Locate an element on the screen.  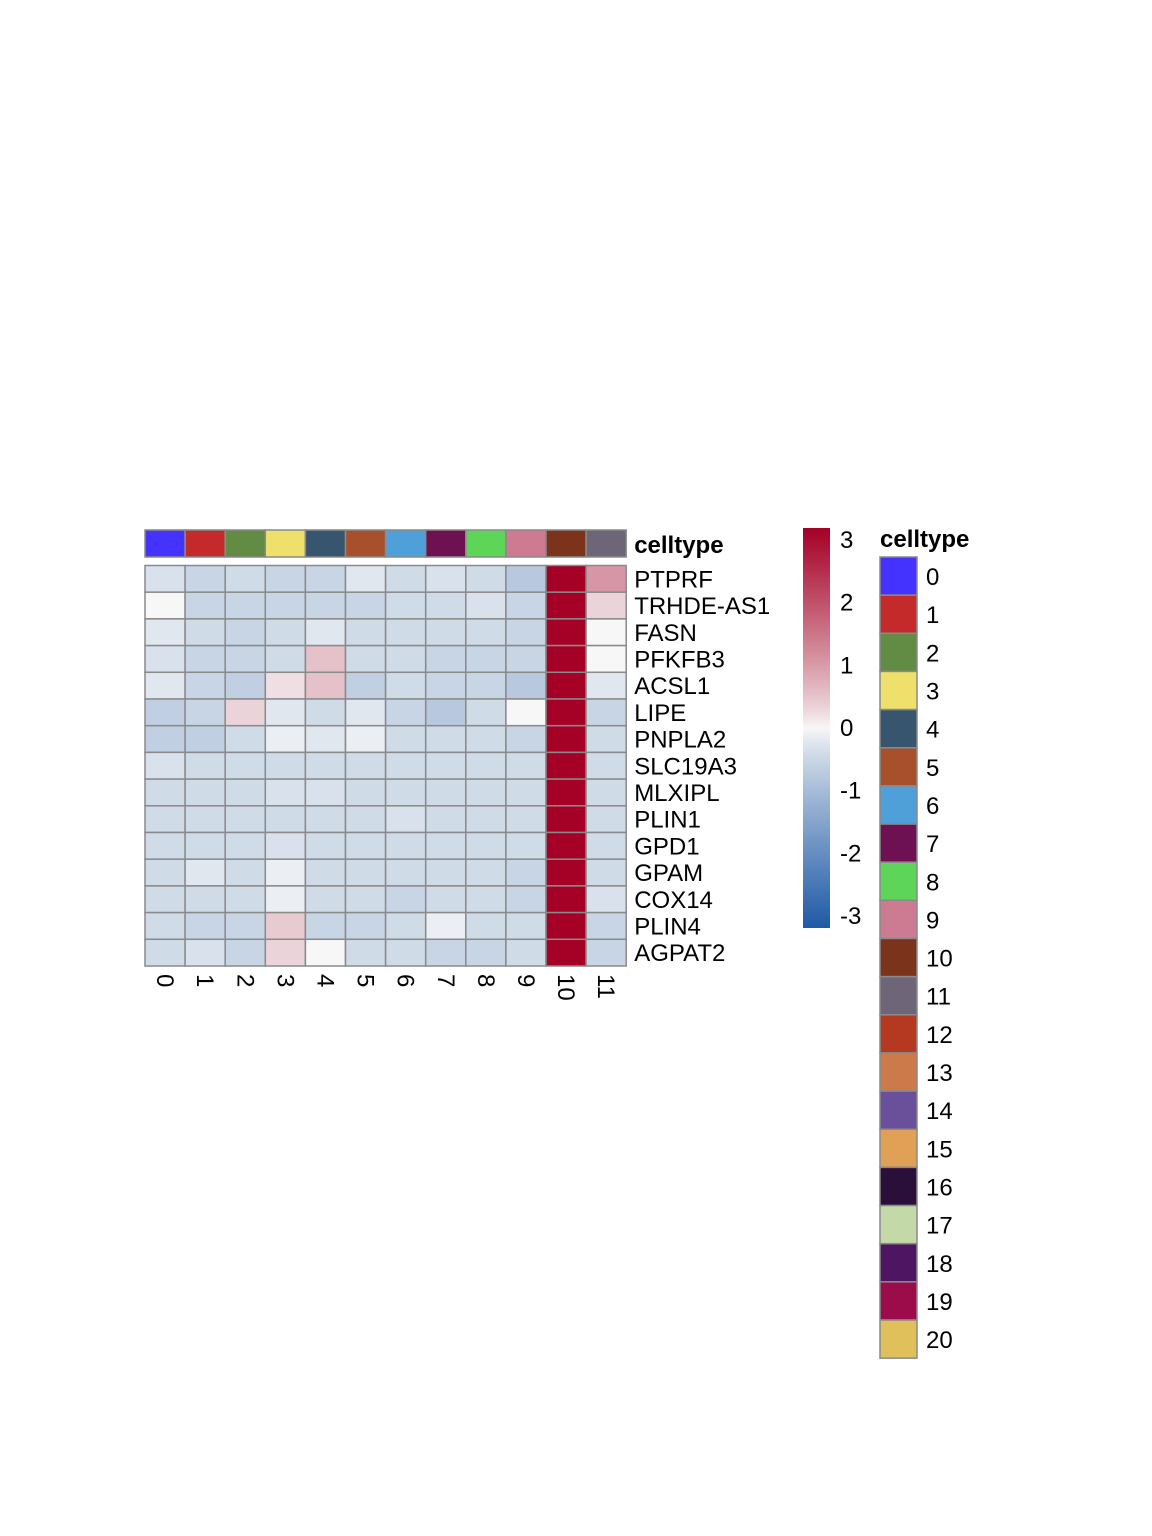
legend-label: 13 is located at coordinates (939, 1073).